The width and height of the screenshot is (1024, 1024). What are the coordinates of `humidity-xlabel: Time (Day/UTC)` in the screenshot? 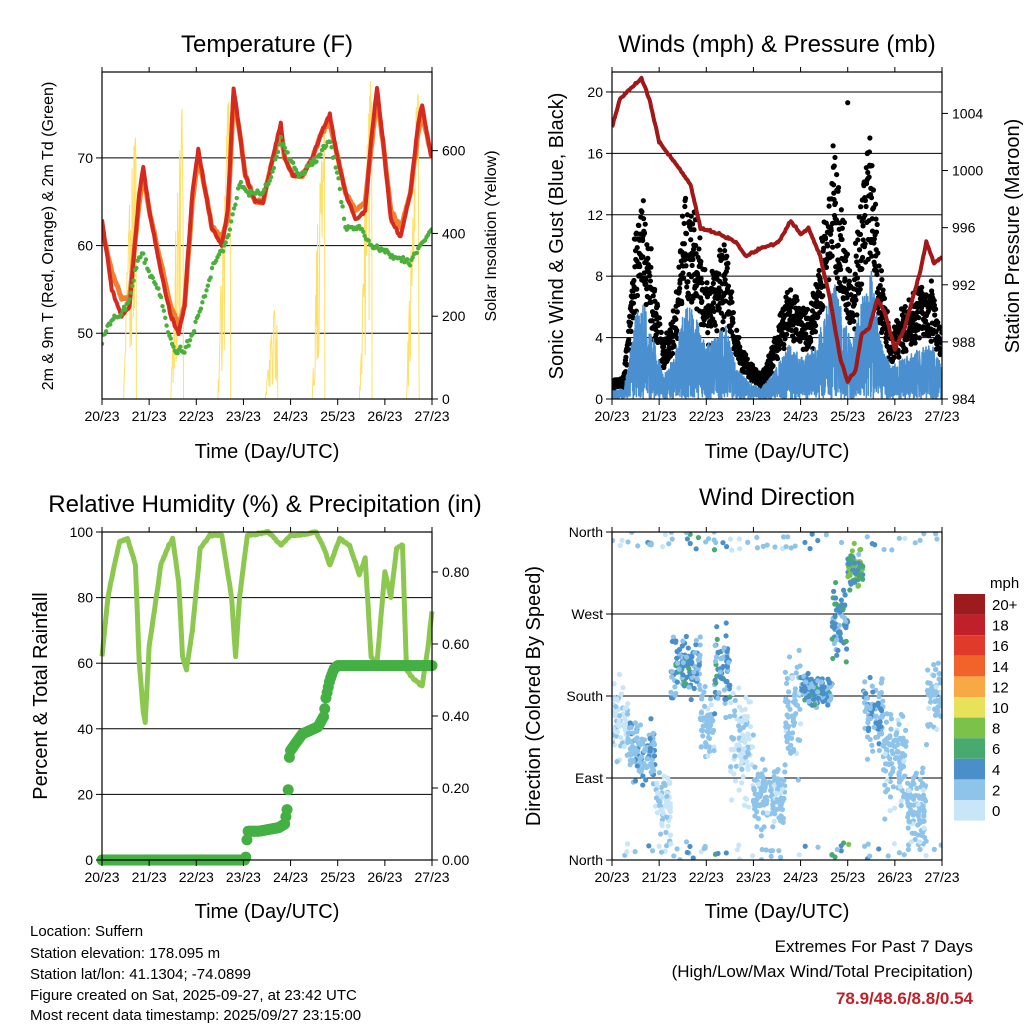 It's located at (267, 912).